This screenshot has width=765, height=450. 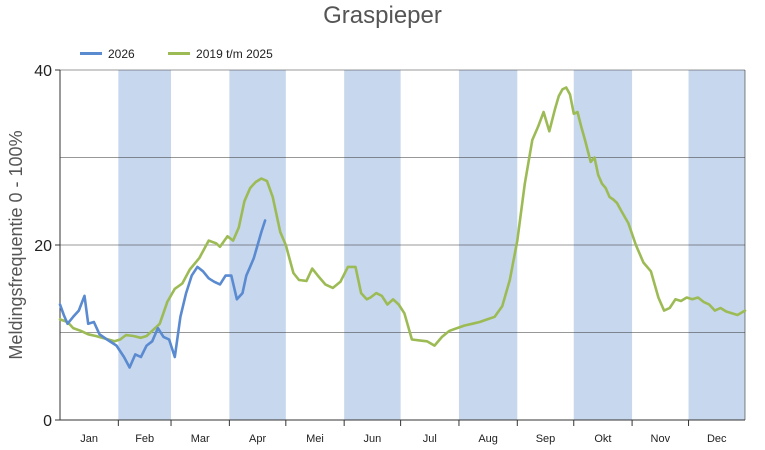 I want to click on legend-item-2026: 2026, so click(x=107, y=54).